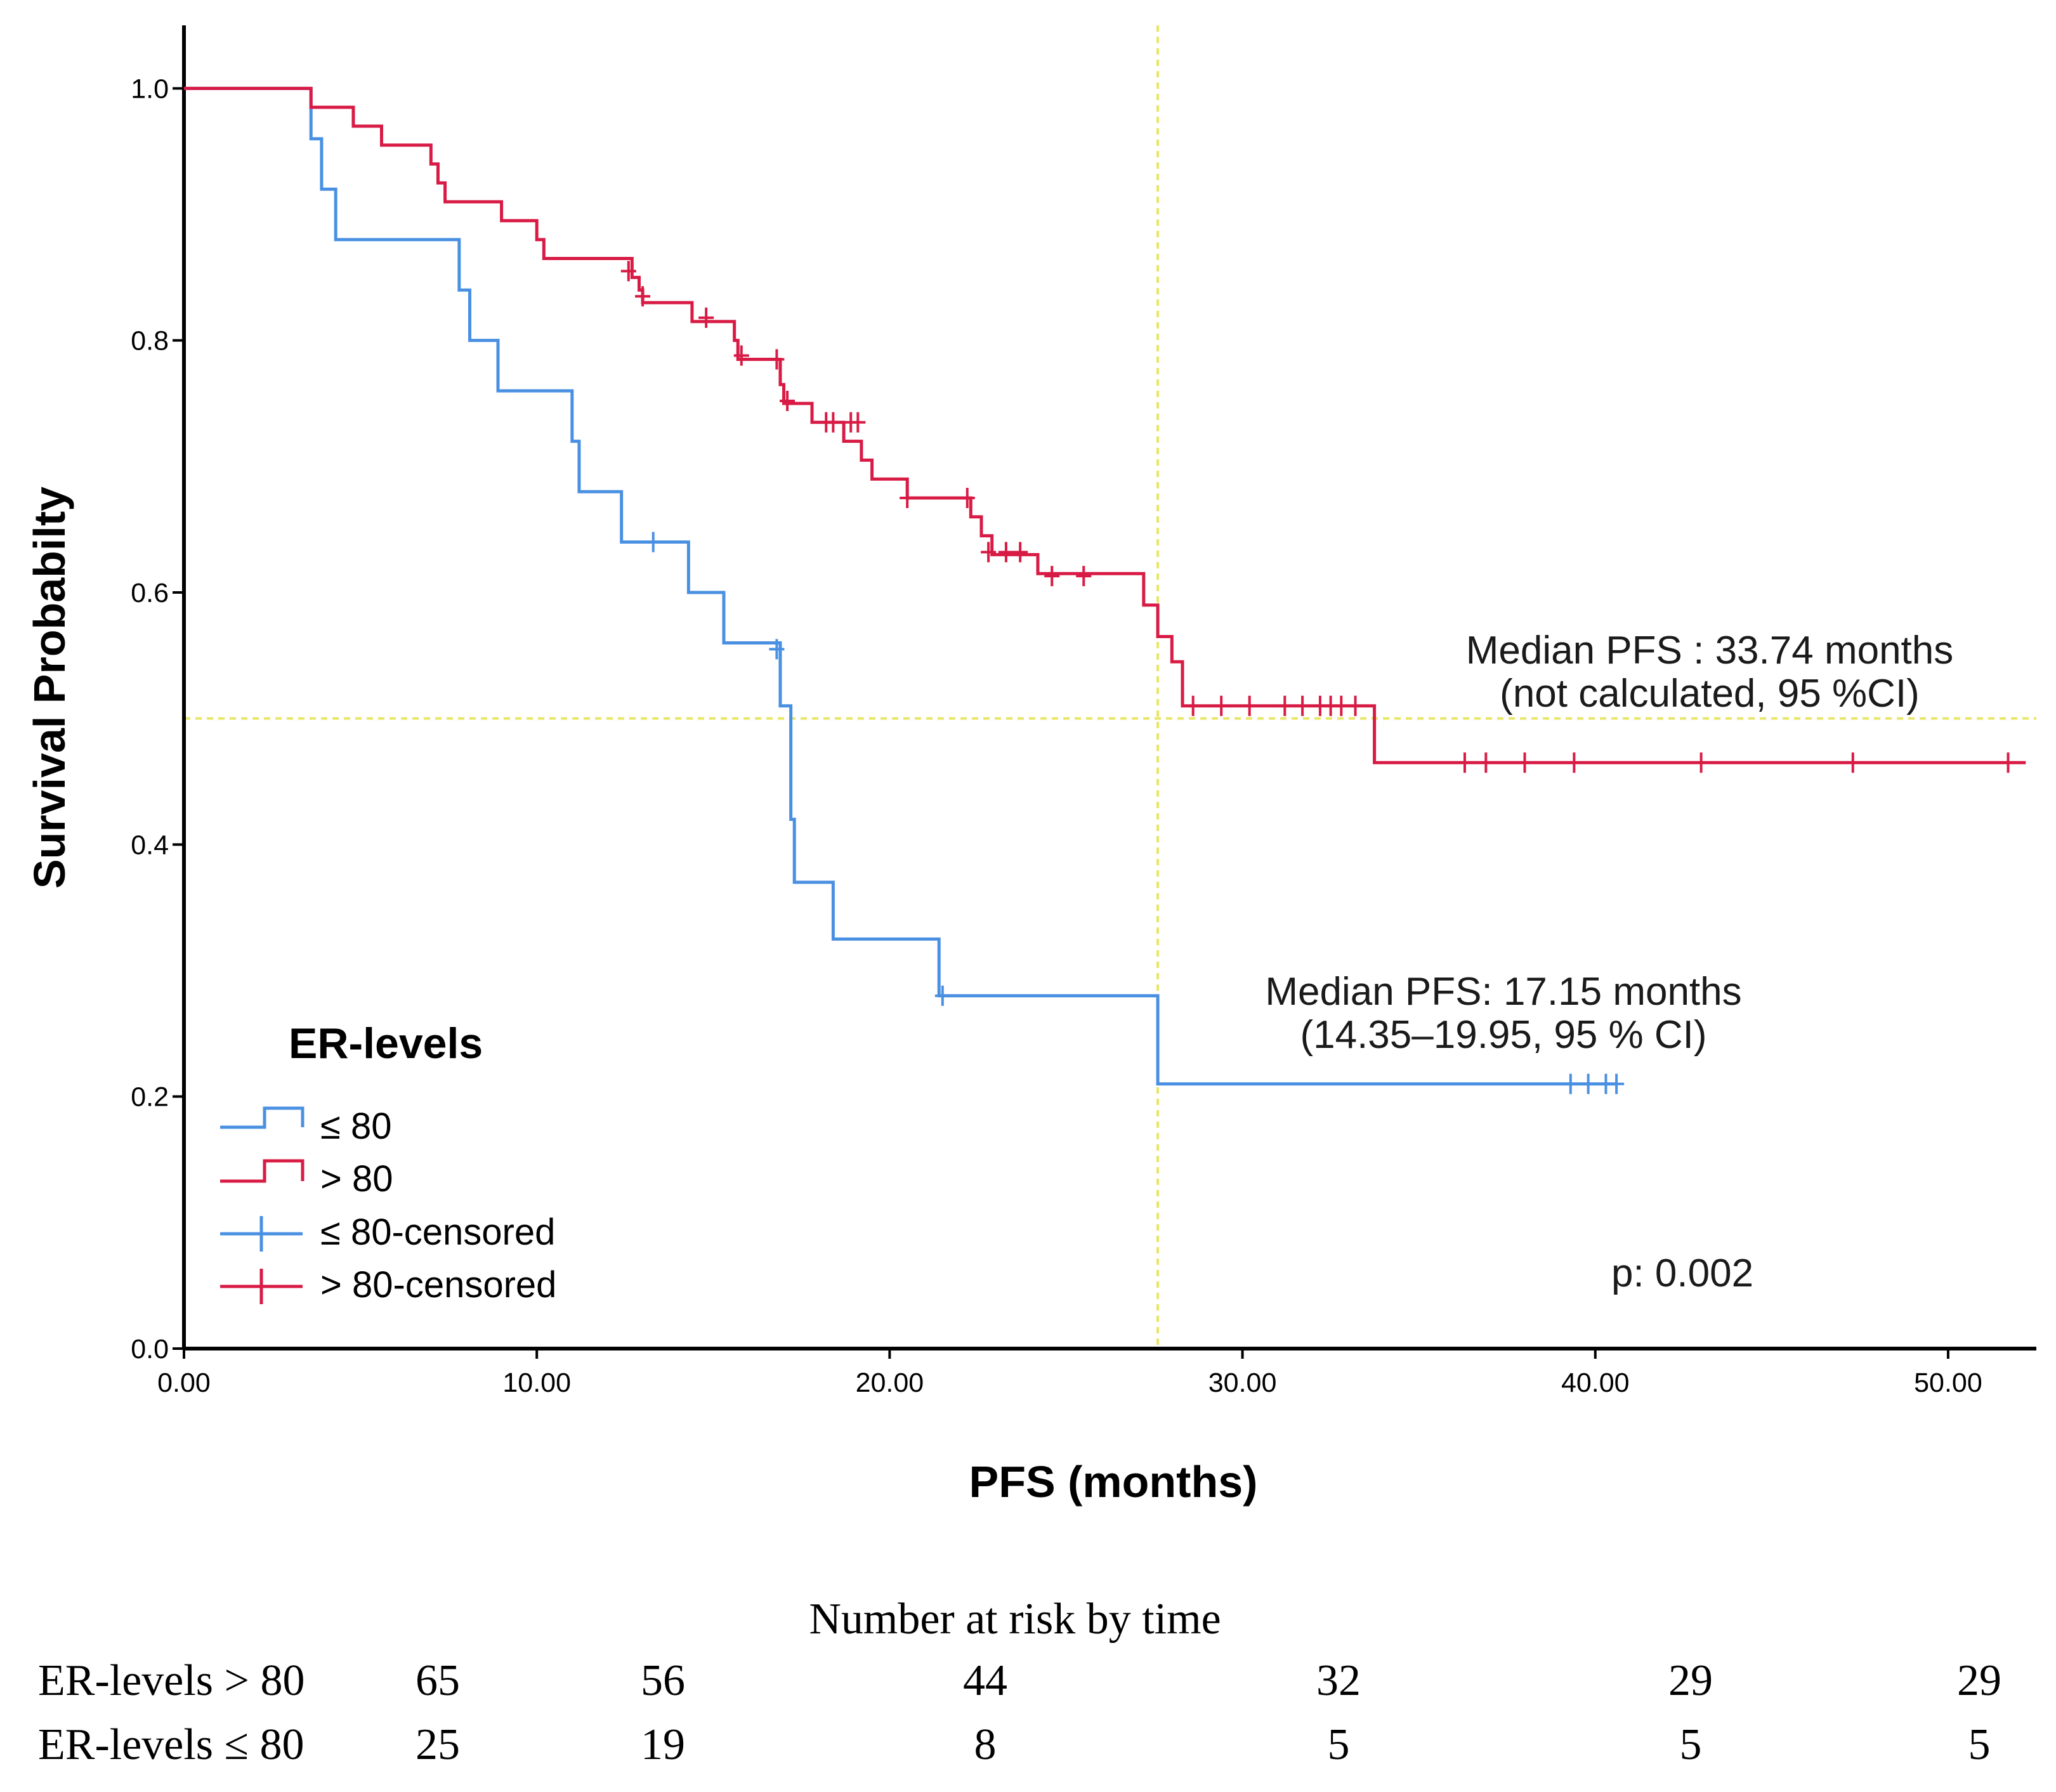 This screenshot has height=1792, width=2056. What do you see at coordinates (438, 1284) in the screenshot?
I see `legend-label-gt80-censored: > 80-censored` at bounding box center [438, 1284].